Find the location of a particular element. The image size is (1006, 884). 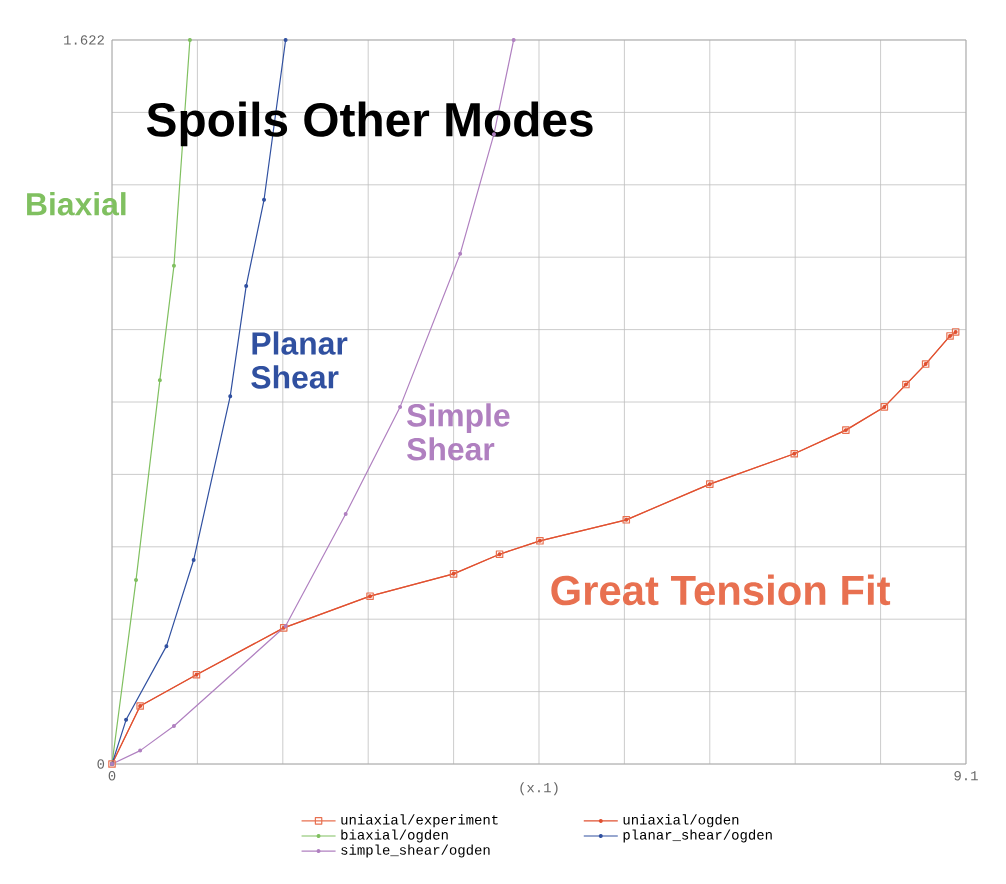

annotation: Planar Shear is located at coordinates (299, 360).